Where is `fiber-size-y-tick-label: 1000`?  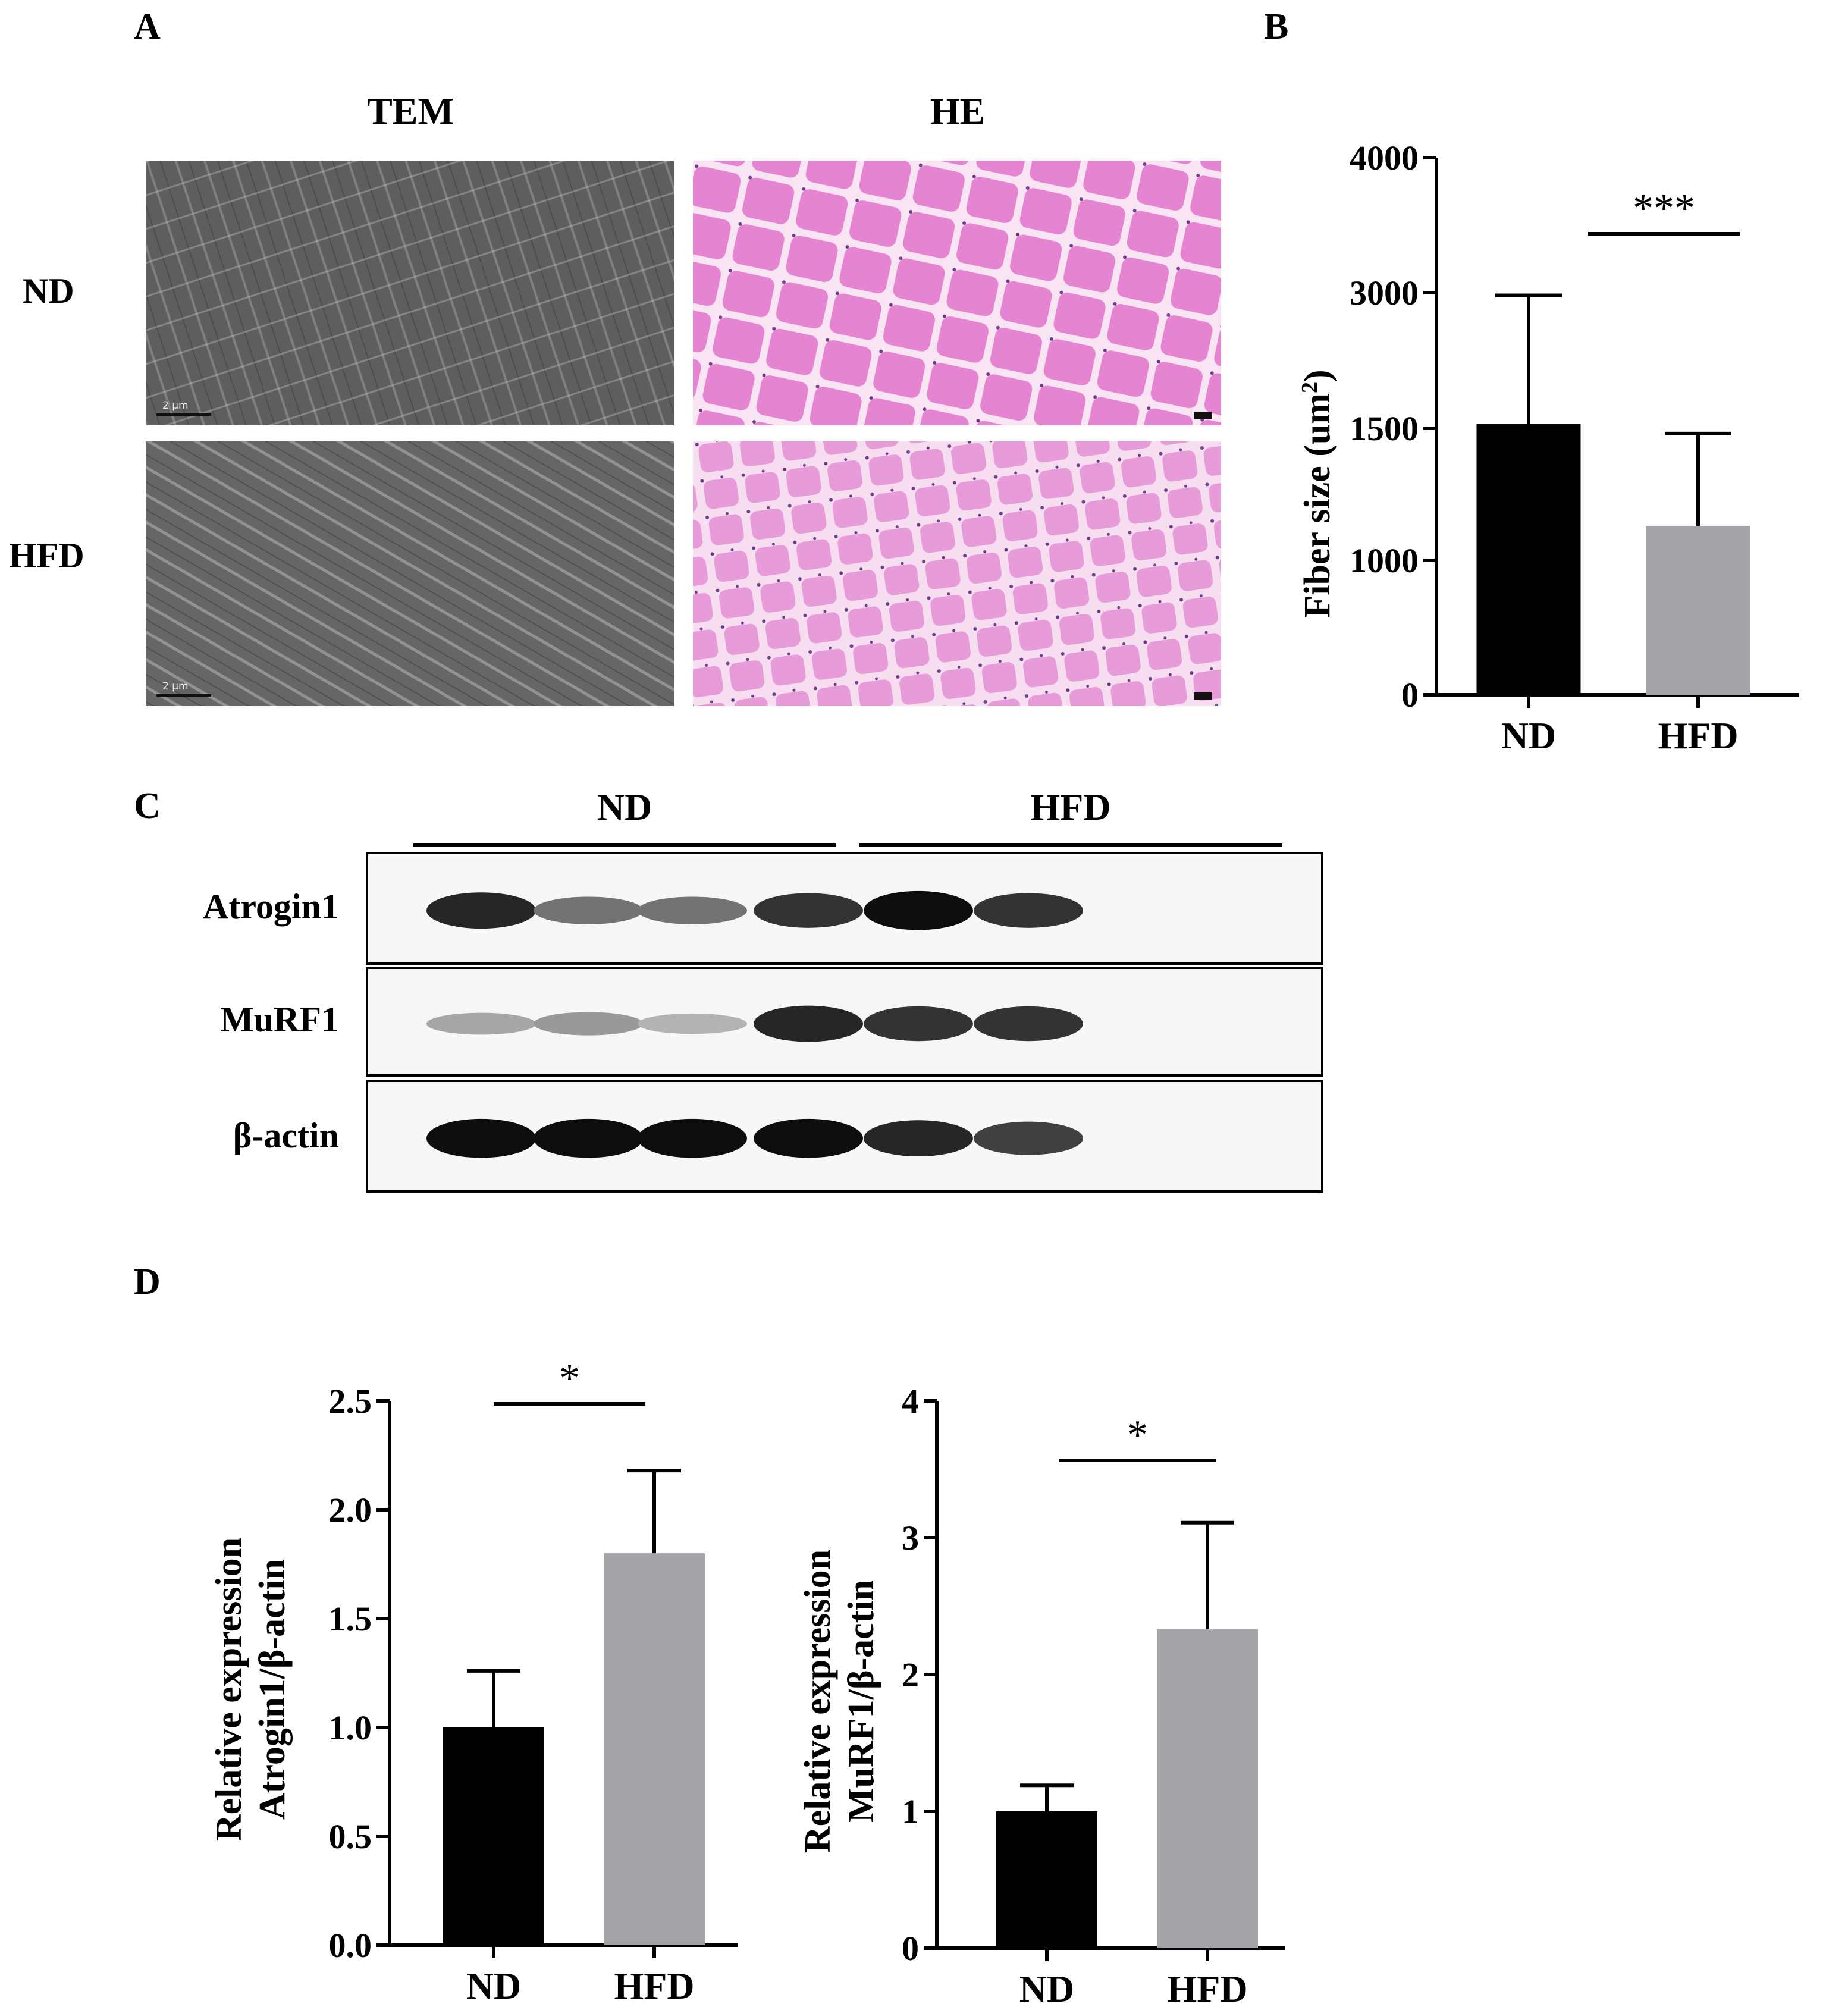 fiber-size-y-tick-label: 1000 is located at coordinates (1384, 560).